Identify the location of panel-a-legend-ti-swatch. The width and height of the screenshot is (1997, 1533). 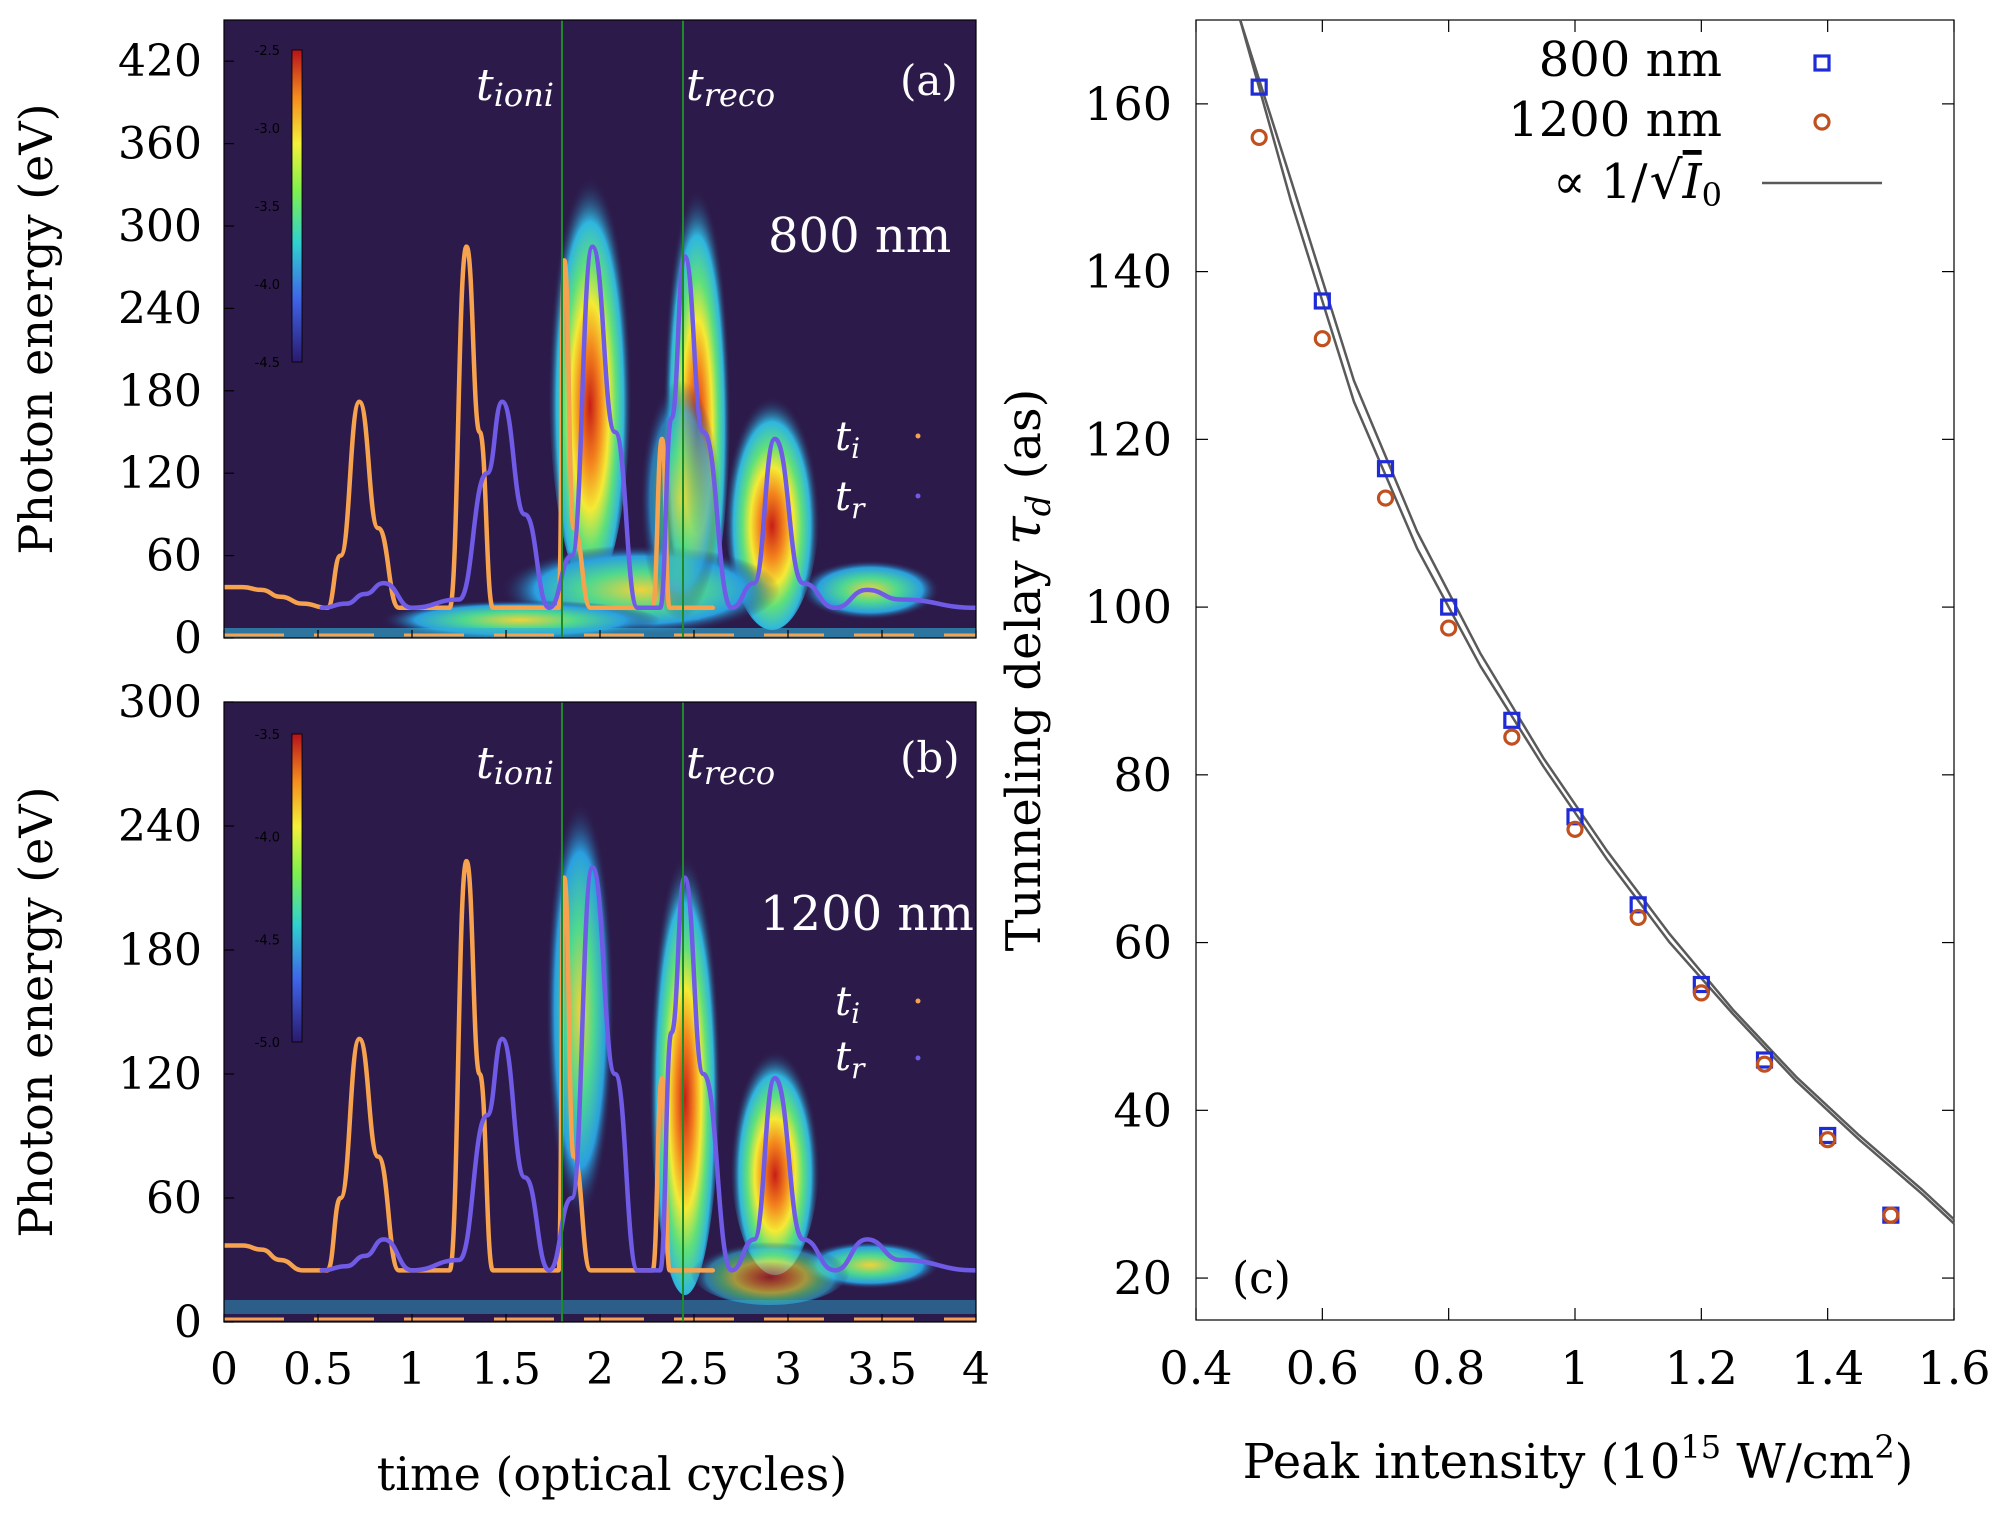
(918, 436).